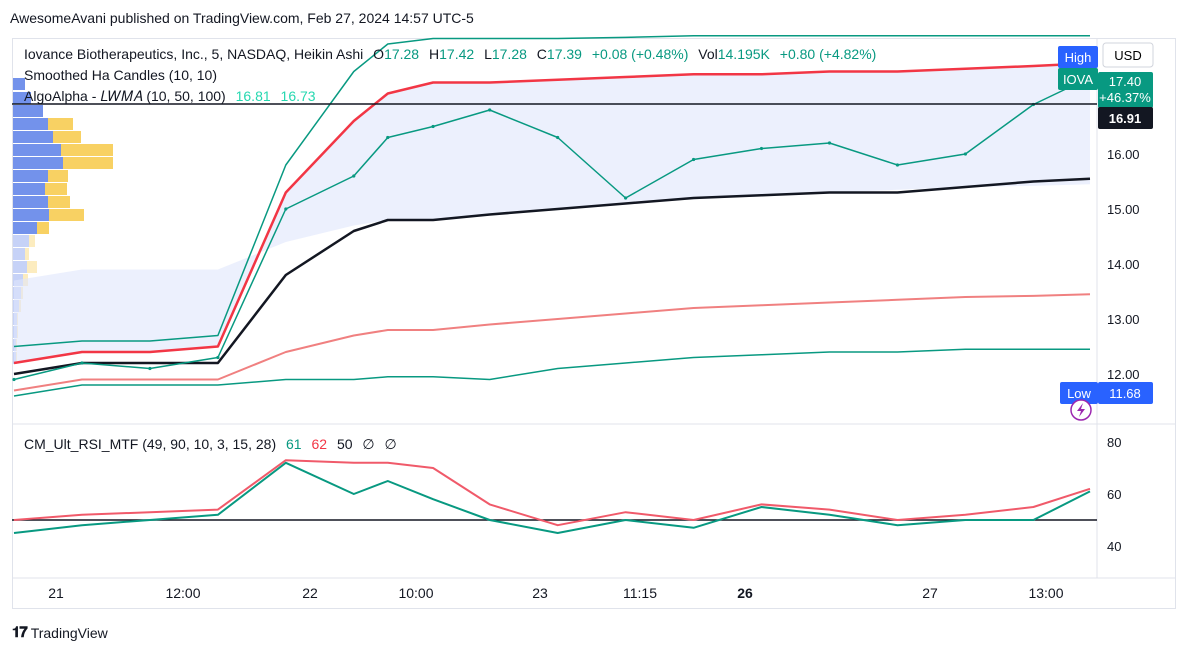 The height and width of the screenshot is (654, 1188). I want to click on rsi-axis-ticks: 80 60 40, so click(1114, 494).